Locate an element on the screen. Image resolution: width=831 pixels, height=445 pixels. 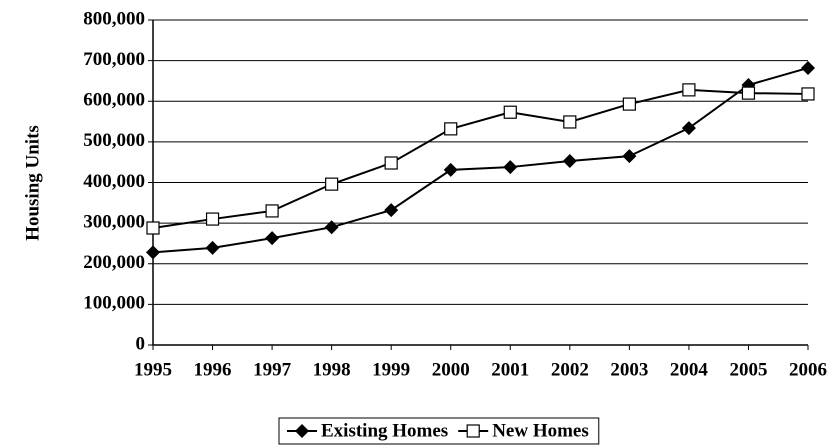
x-tick-label: 1998 is located at coordinates (332, 369).